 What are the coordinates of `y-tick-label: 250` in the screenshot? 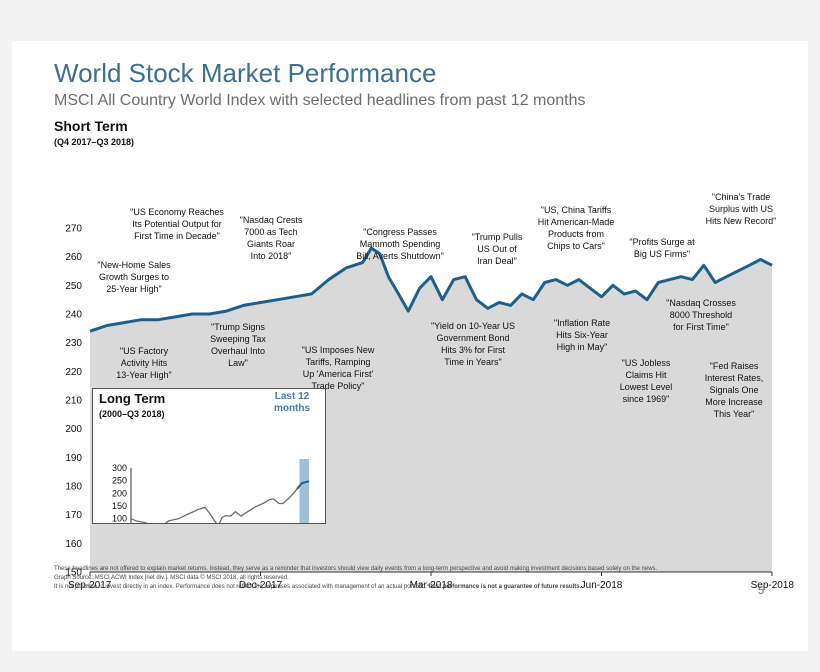 It's located at (73, 286).